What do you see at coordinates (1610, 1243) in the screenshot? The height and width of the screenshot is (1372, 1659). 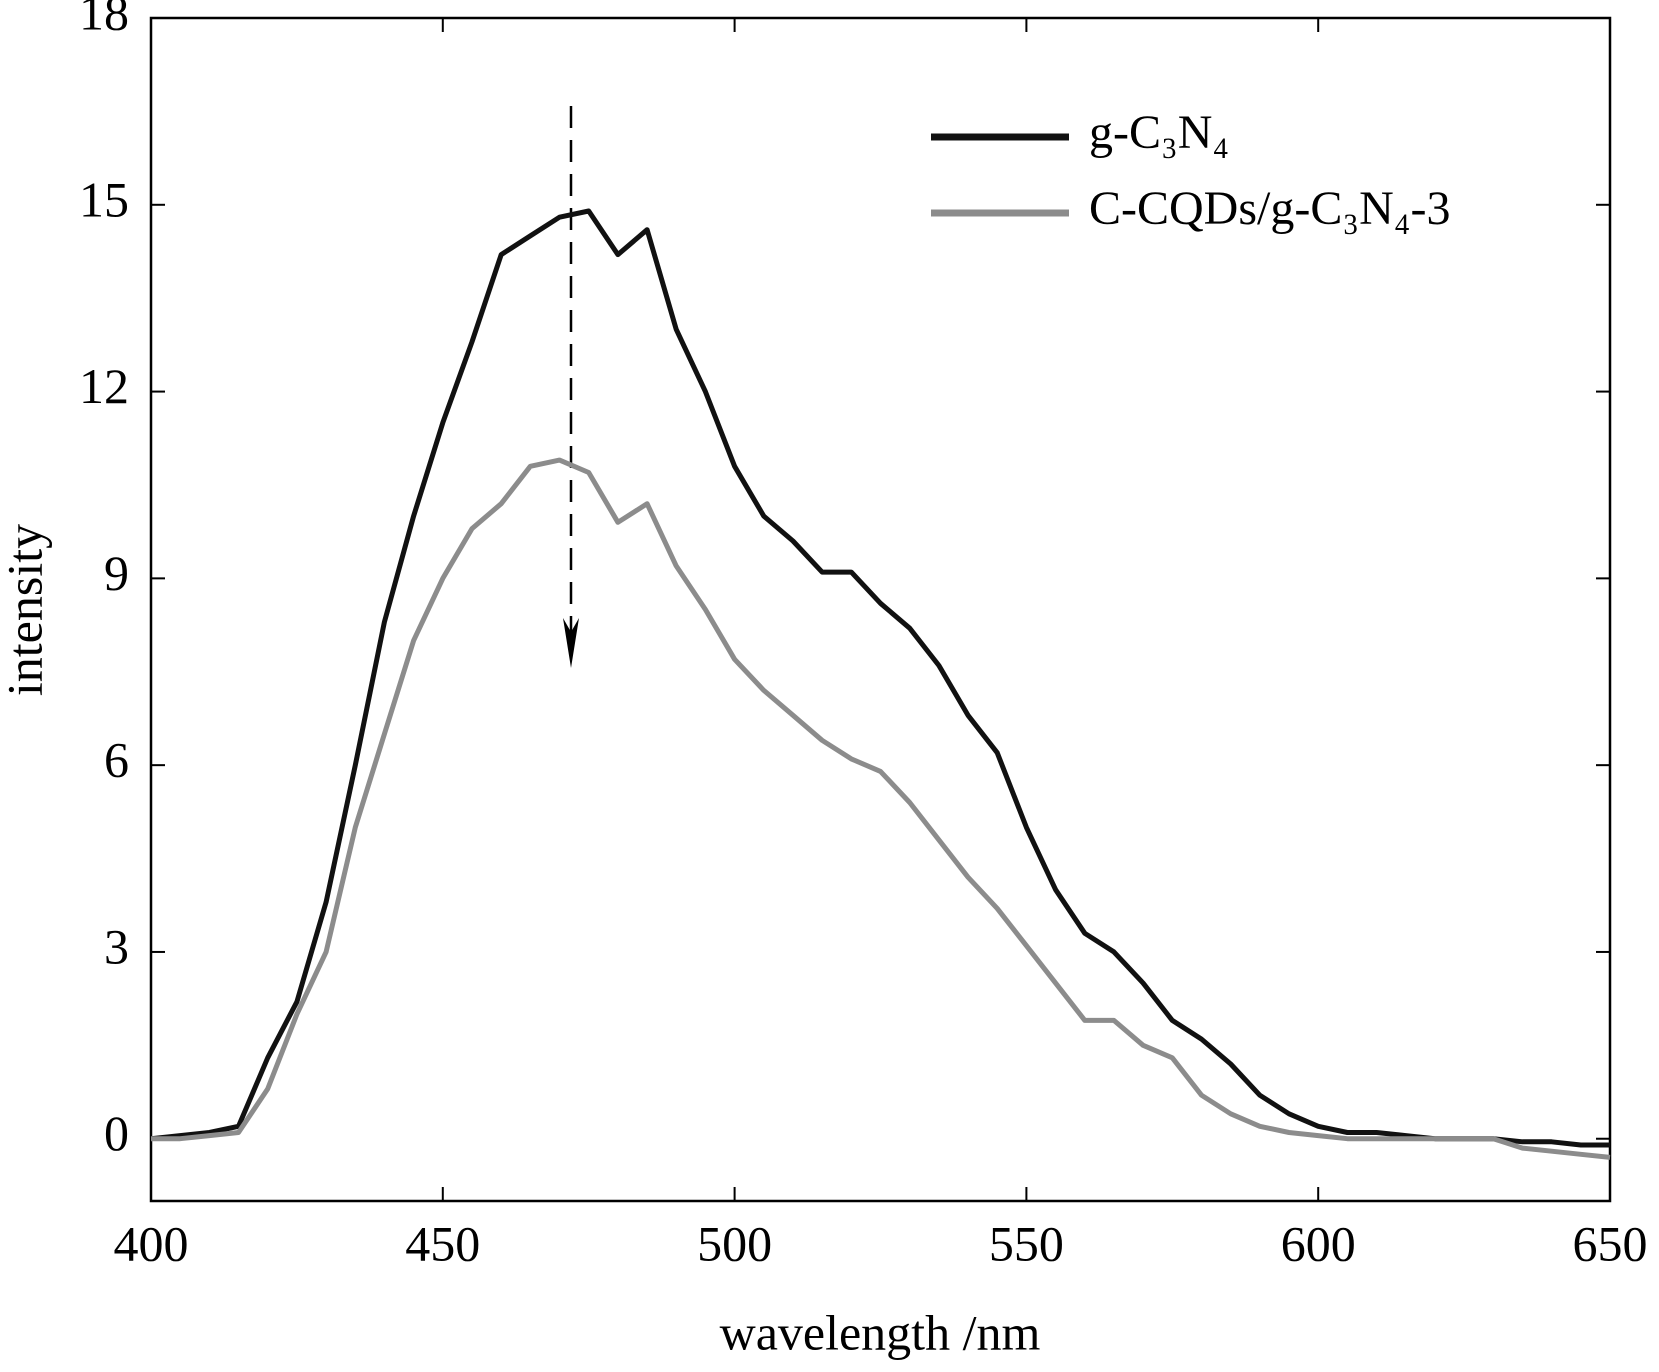 I see `x-tick-label: 650` at bounding box center [1610, 1243].